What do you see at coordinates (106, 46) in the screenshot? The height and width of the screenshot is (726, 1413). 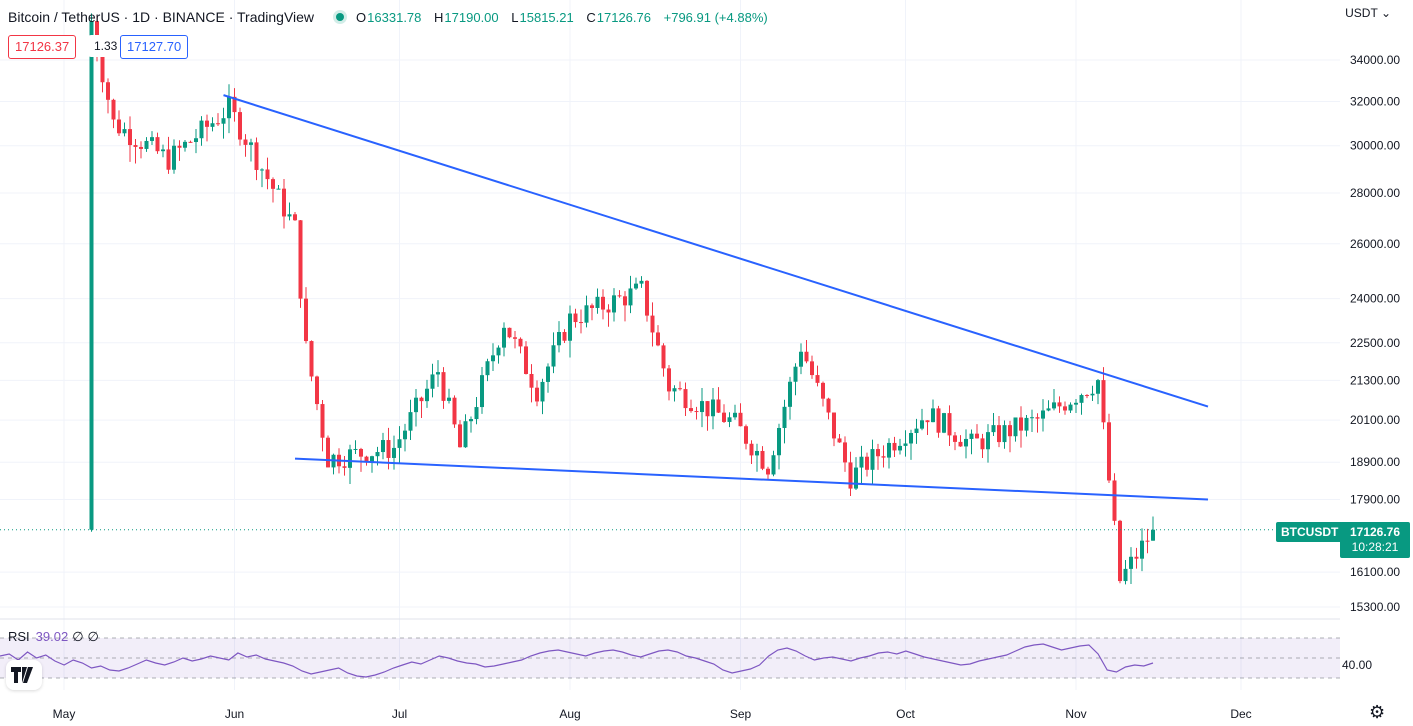 I see `spread-value: 1.33` at bounding box center [106, 46].